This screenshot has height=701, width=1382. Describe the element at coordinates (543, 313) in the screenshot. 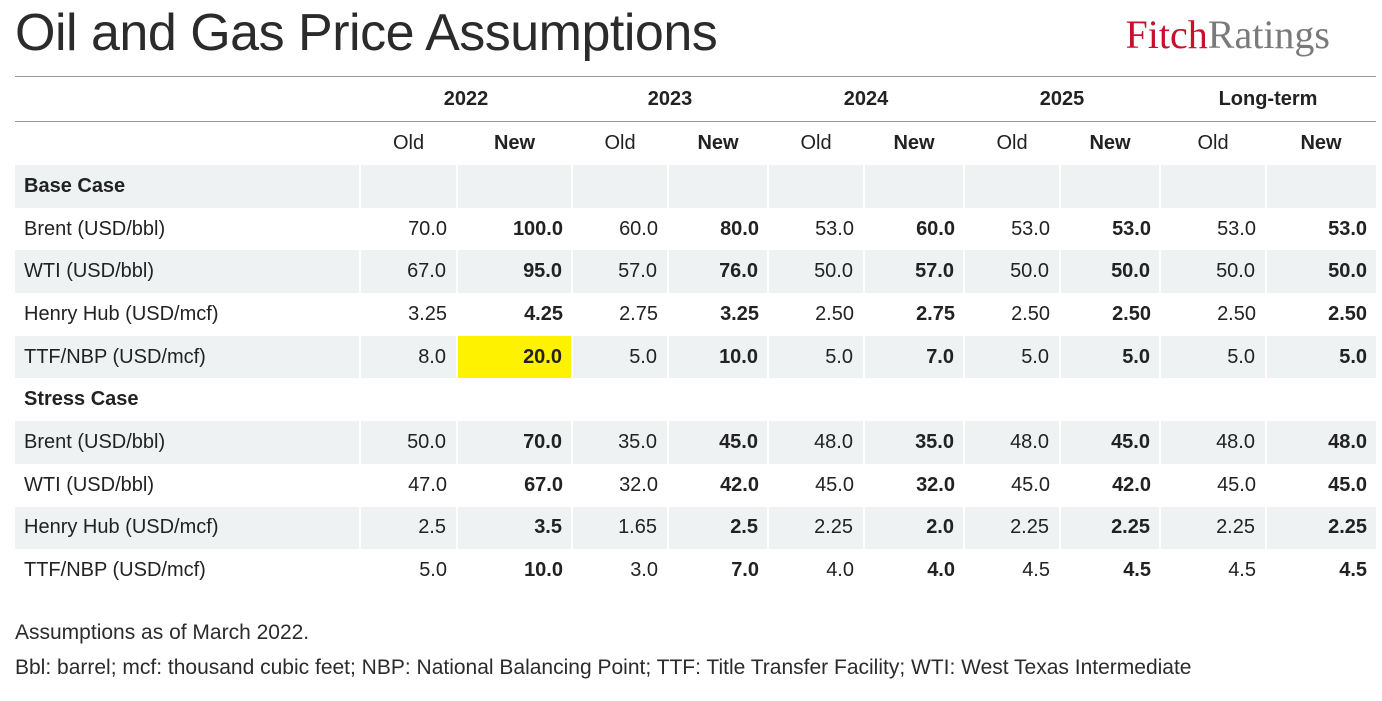

I see `new-value-cell: 4.25` at that location.